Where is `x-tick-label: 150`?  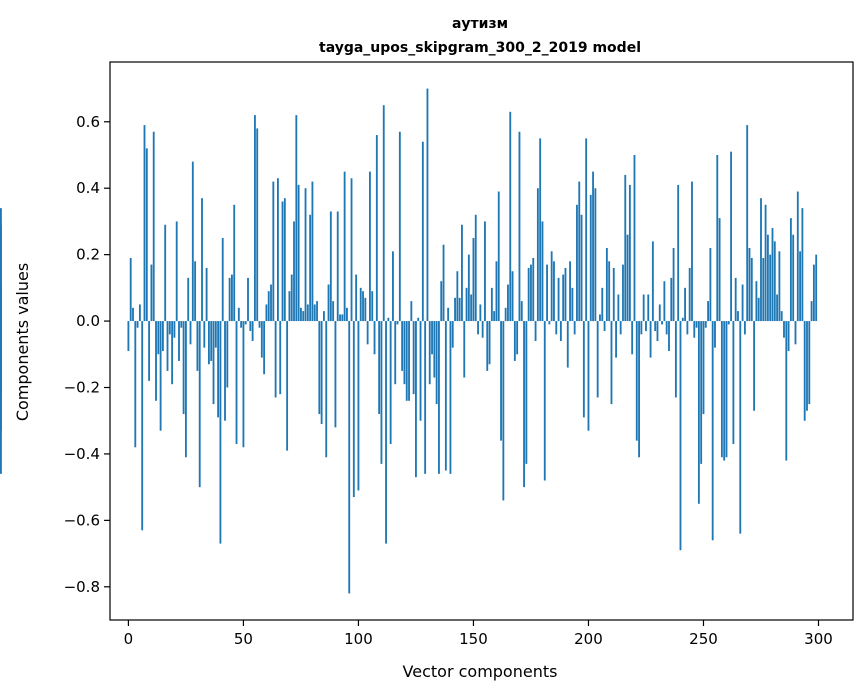
x-tick-label: 150 is located at coordinates (473, 639).